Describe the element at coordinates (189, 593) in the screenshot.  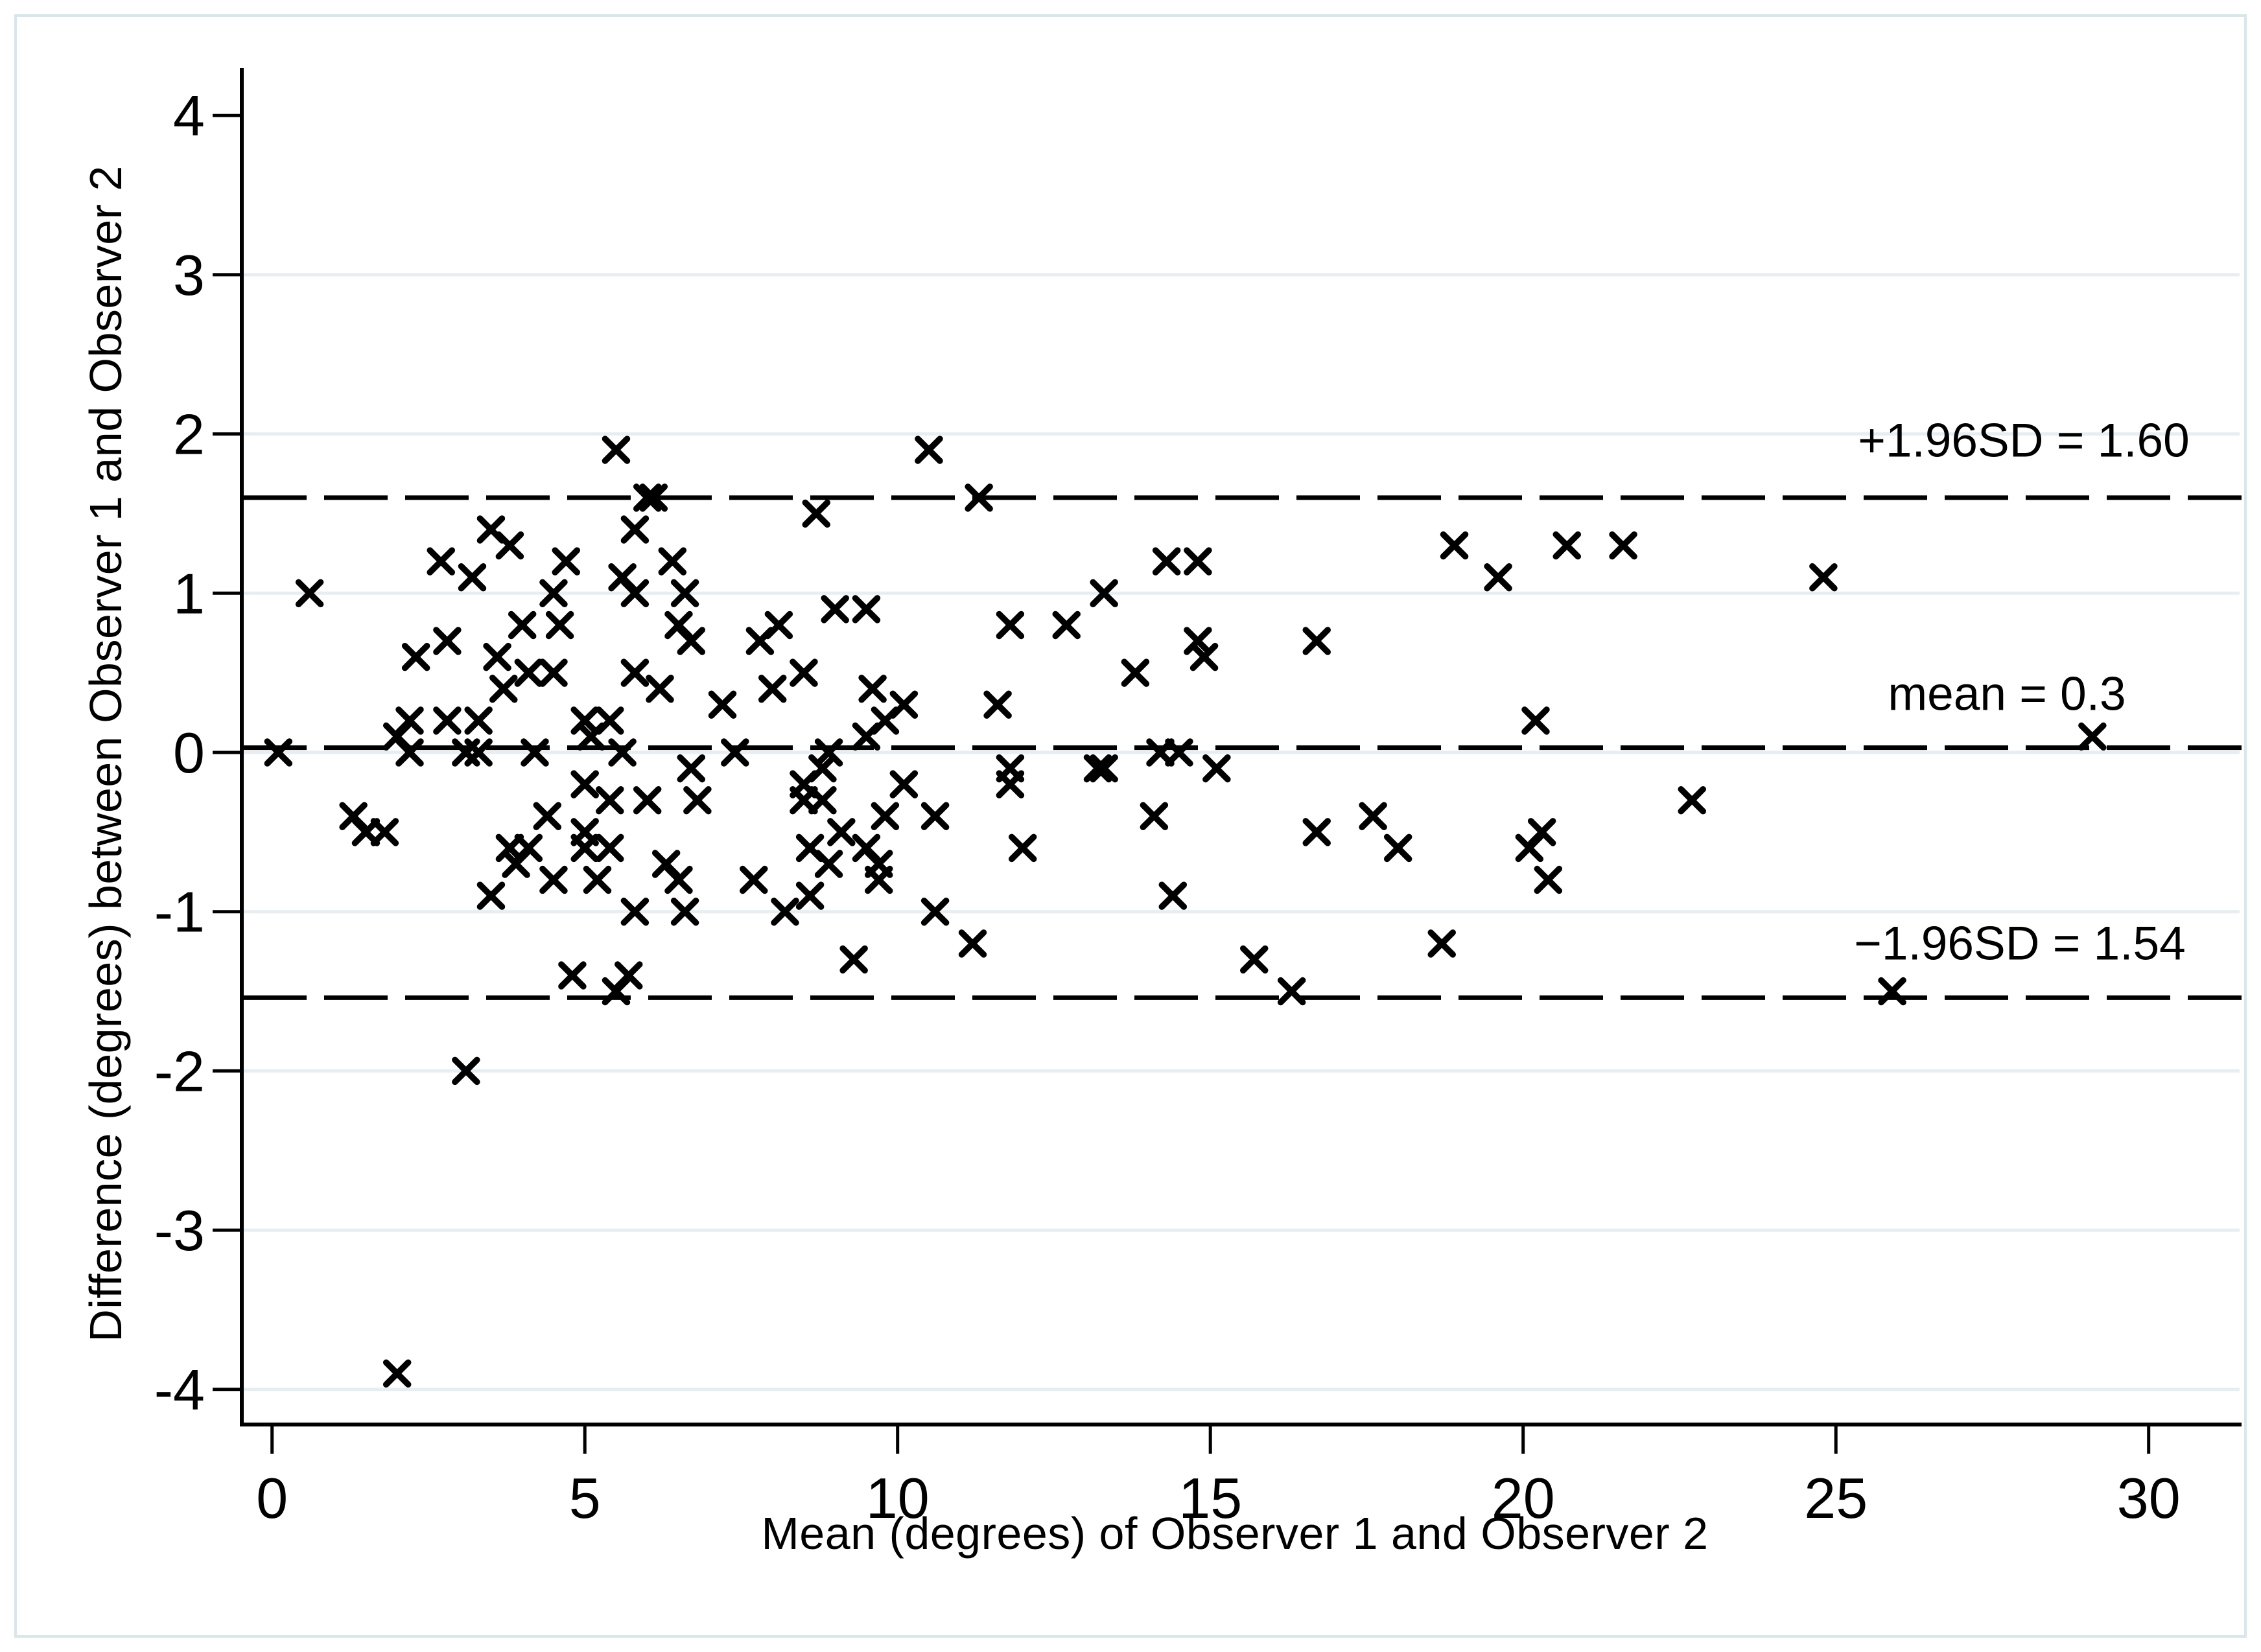
I see `y-tick-label-1: 1` at that location.